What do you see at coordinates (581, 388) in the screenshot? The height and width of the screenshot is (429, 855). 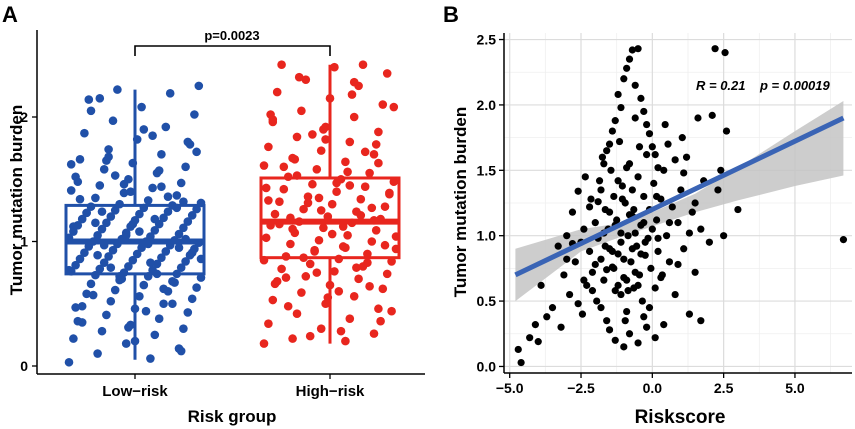 I see `x-tick-label: −2.5` at bounding box center [581, 388].